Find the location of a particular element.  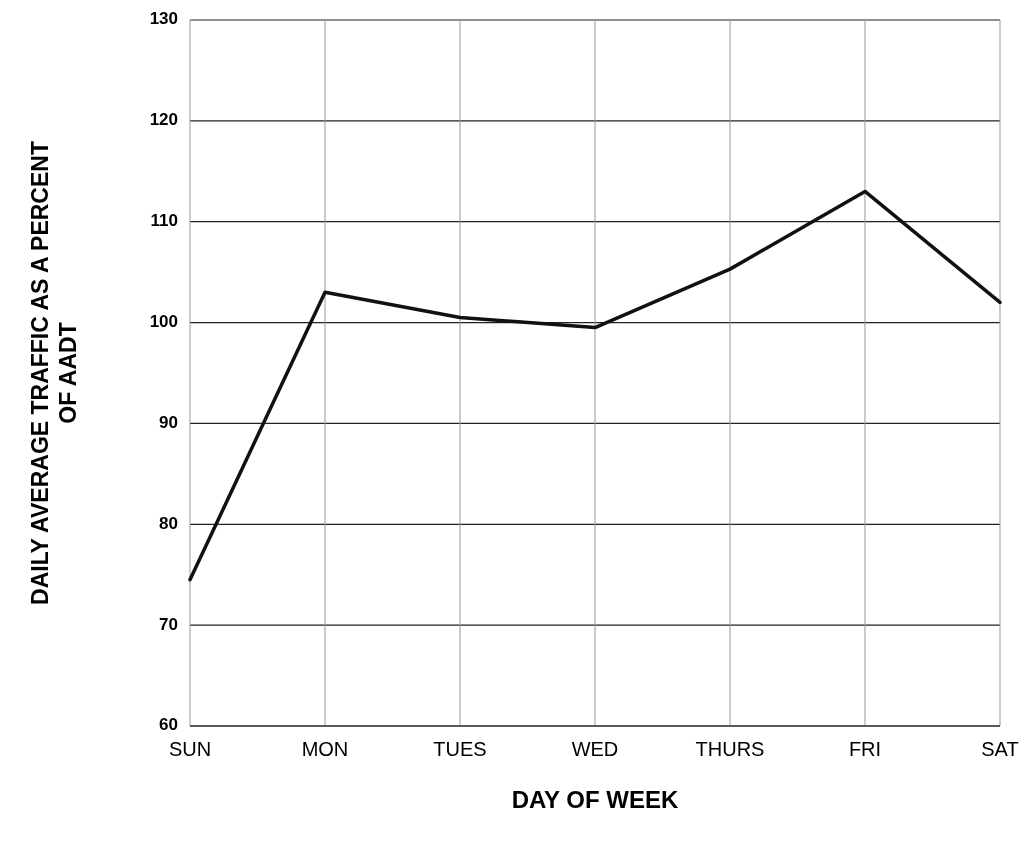

x-tick-label: SUN is located at coordinates (190, 749).